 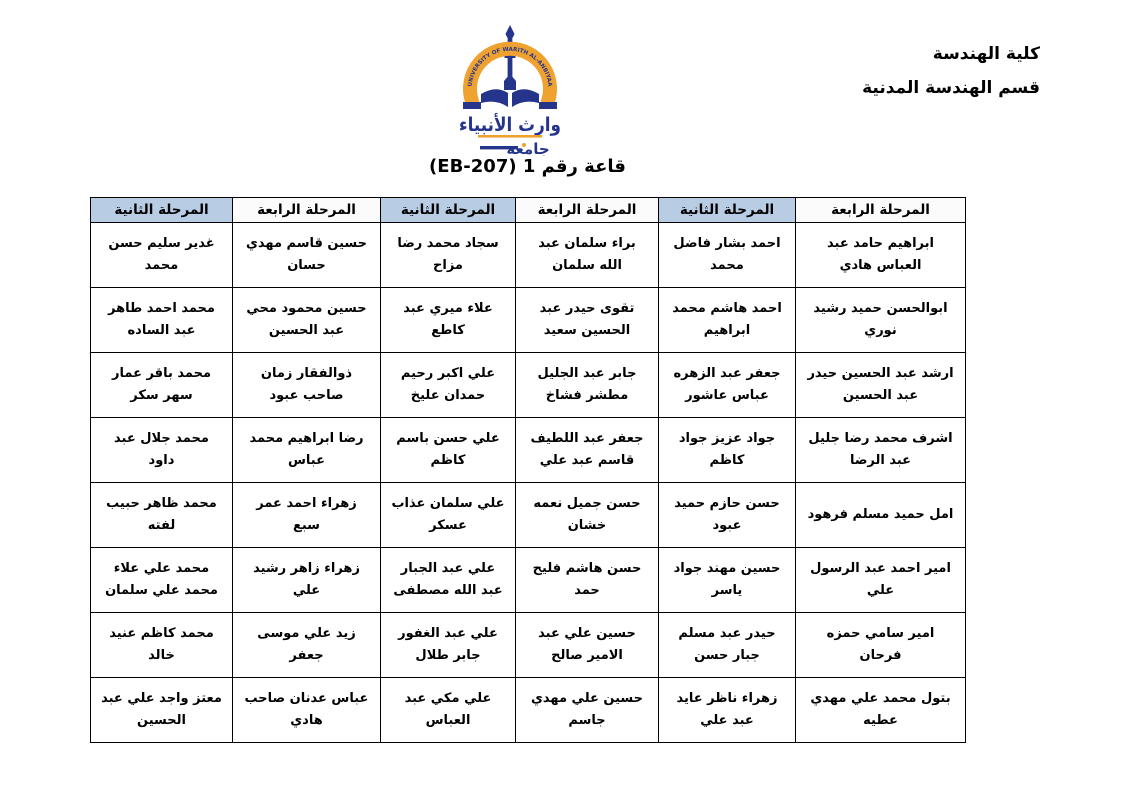 What do you see at coordinates (880, 515) in the screenshot?
I see `student-name-cell: امل حميد مسلم فرهود` at bounding box center [880, 515].